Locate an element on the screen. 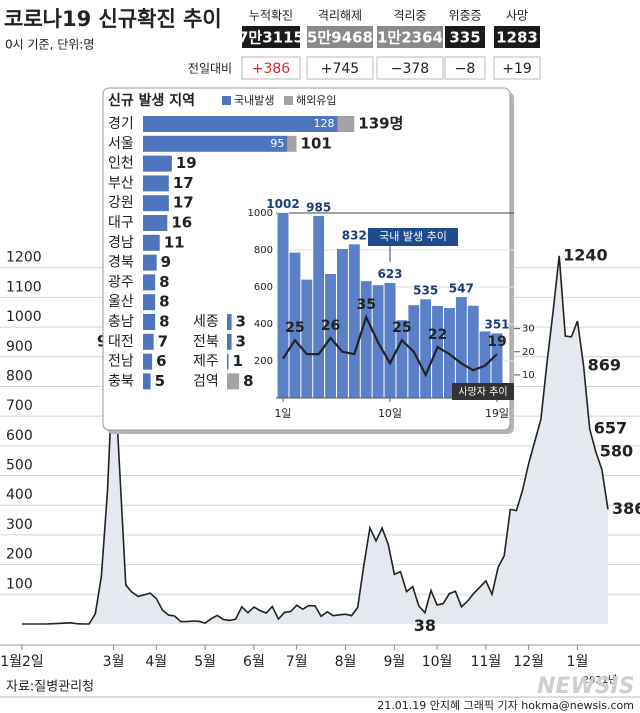  y-tick-label: 300 is located at coordinates (19, 525).